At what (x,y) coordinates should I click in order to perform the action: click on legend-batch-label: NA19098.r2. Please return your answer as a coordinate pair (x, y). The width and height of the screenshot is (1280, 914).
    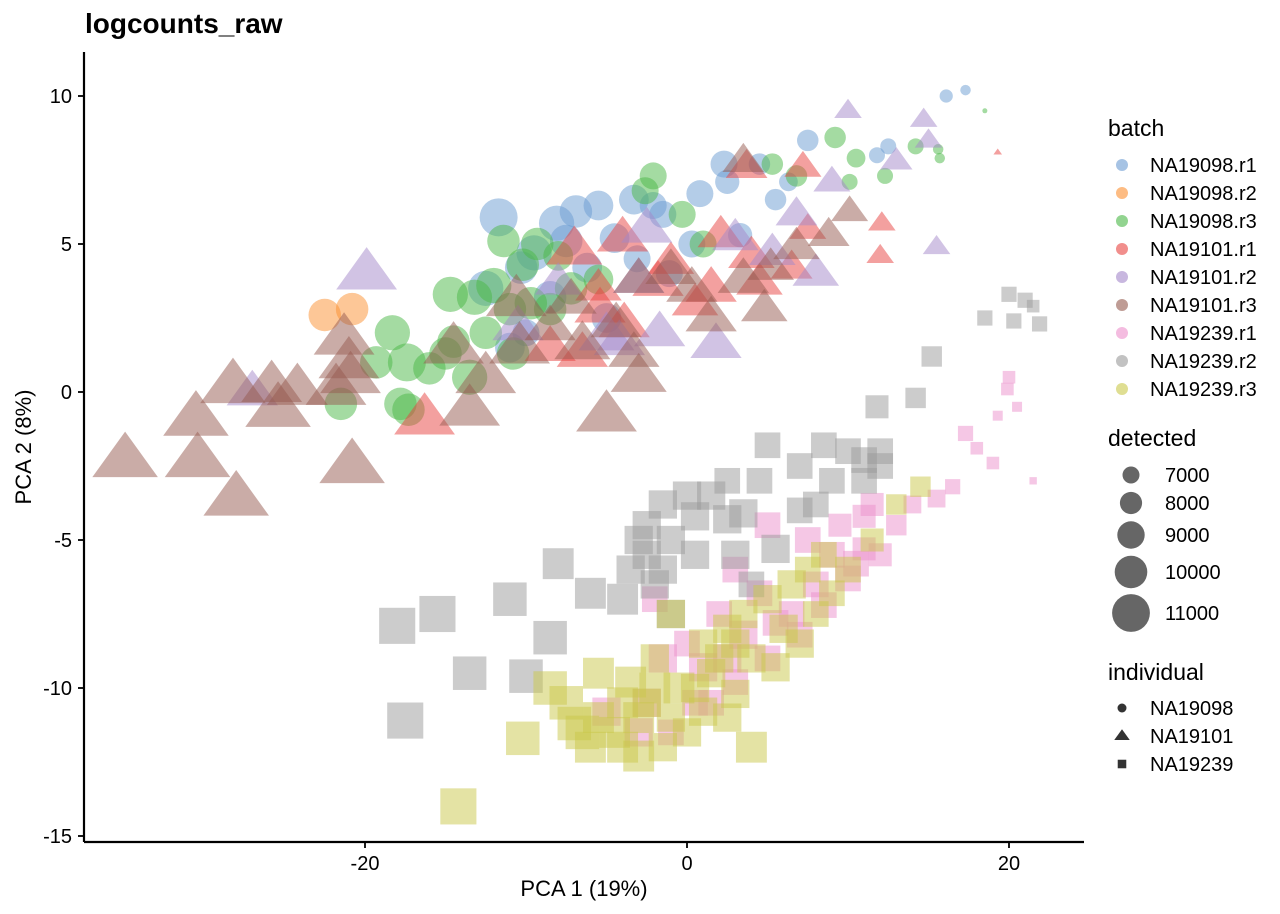
    Looking at the image, I should click on (1203, 194).